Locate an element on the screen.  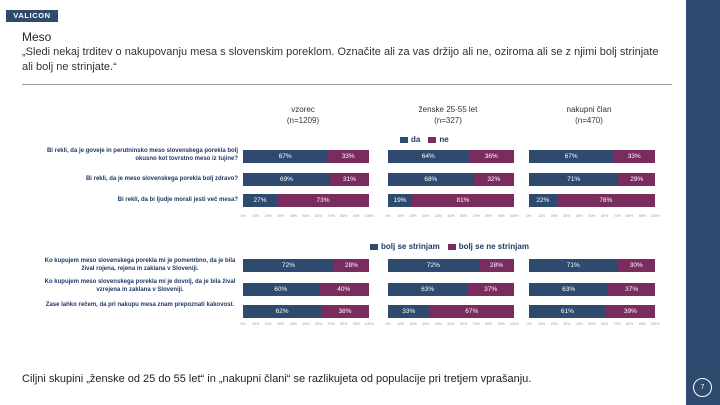
bar-segment-da: 71% is located at coordinates (574, 179).